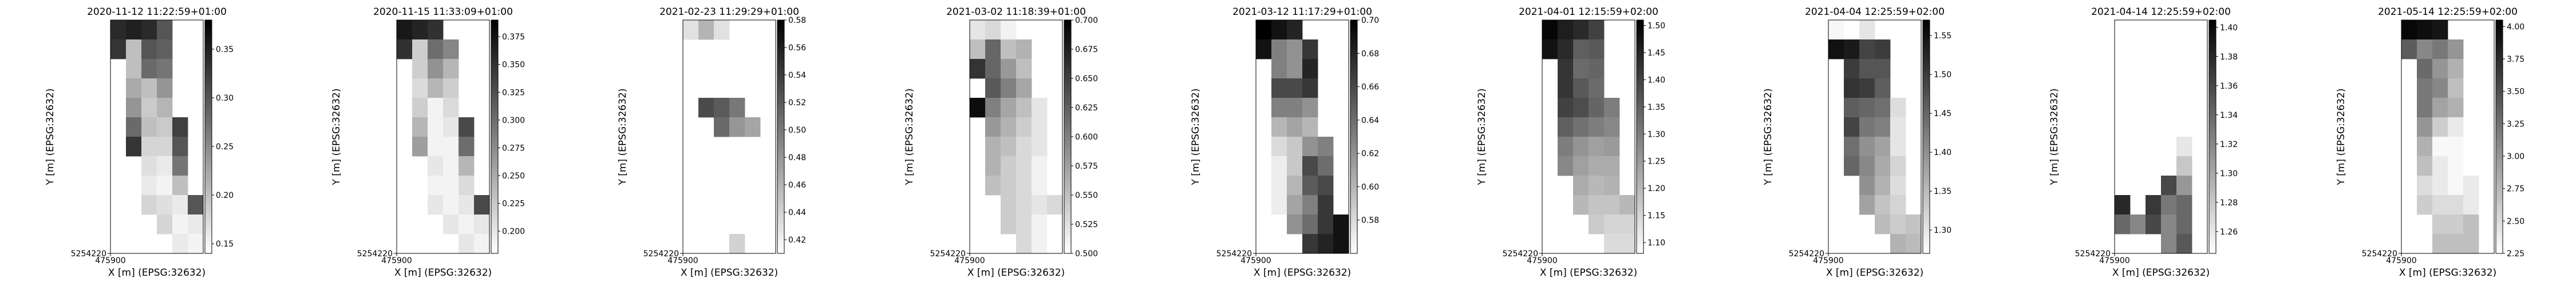 This screenshot has width=2576, height=286. I want to click on colorbar-tick-label: 0.62, so click(1370, 153).